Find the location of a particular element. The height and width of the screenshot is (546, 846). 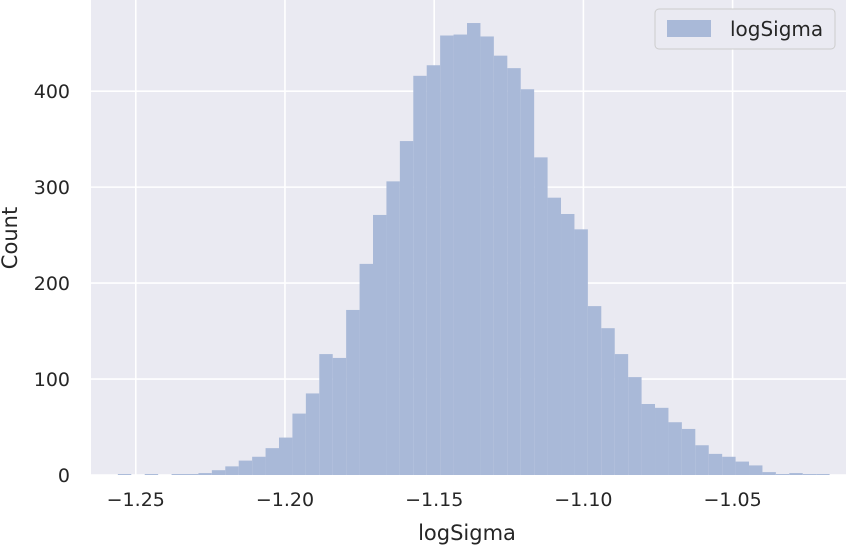

x-tick-label: −1.20 is located at coordinates (285, 500).